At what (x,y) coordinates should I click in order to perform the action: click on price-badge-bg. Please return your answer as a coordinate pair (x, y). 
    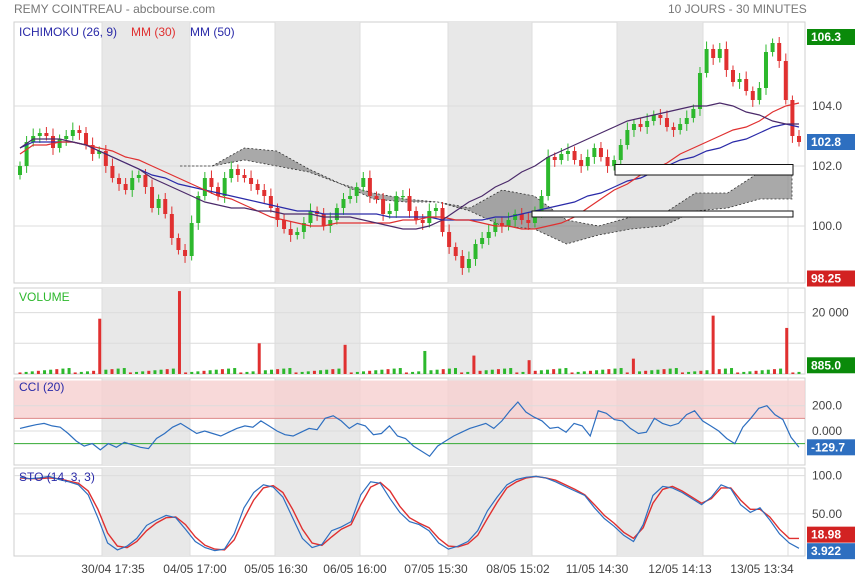
    Looking at the image, I should click on (831, 37).